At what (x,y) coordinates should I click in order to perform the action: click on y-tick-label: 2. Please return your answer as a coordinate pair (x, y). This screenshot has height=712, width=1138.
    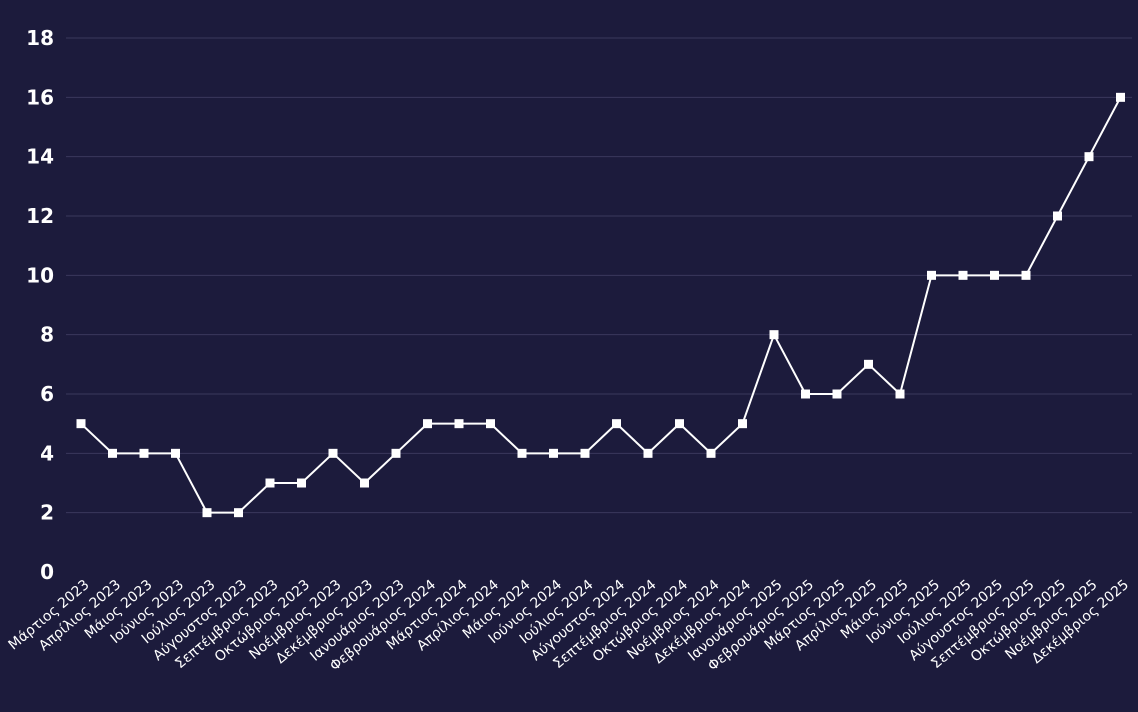
    Looking at the image, I should click on (47, 513).